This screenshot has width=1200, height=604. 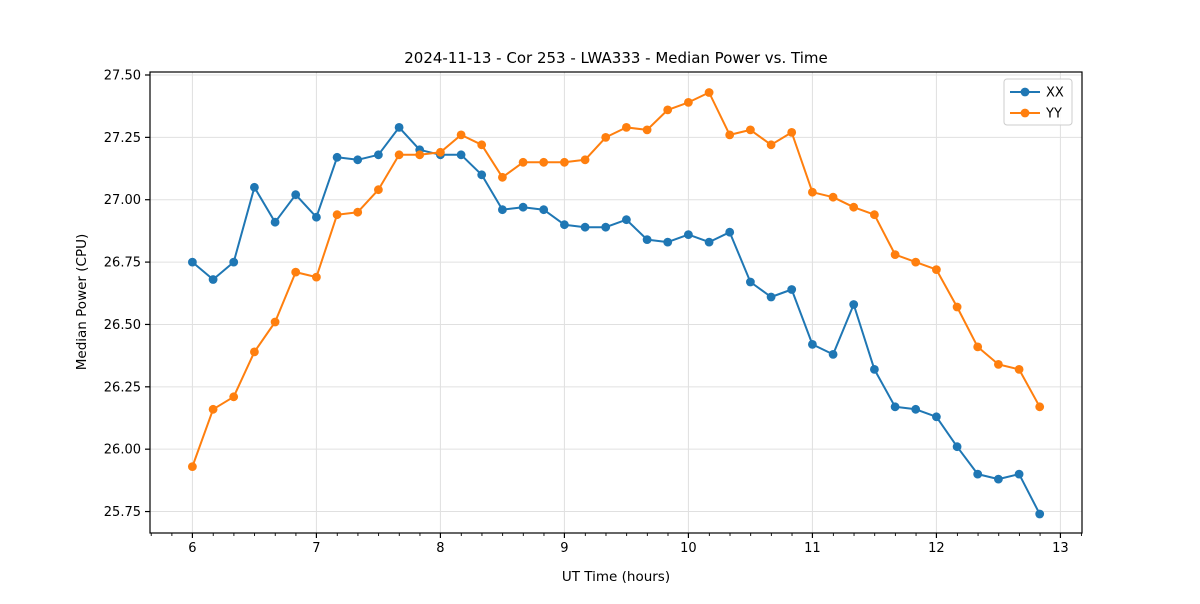 I want to click on y-tick-label: 27.00, so click(x=122, y=200).